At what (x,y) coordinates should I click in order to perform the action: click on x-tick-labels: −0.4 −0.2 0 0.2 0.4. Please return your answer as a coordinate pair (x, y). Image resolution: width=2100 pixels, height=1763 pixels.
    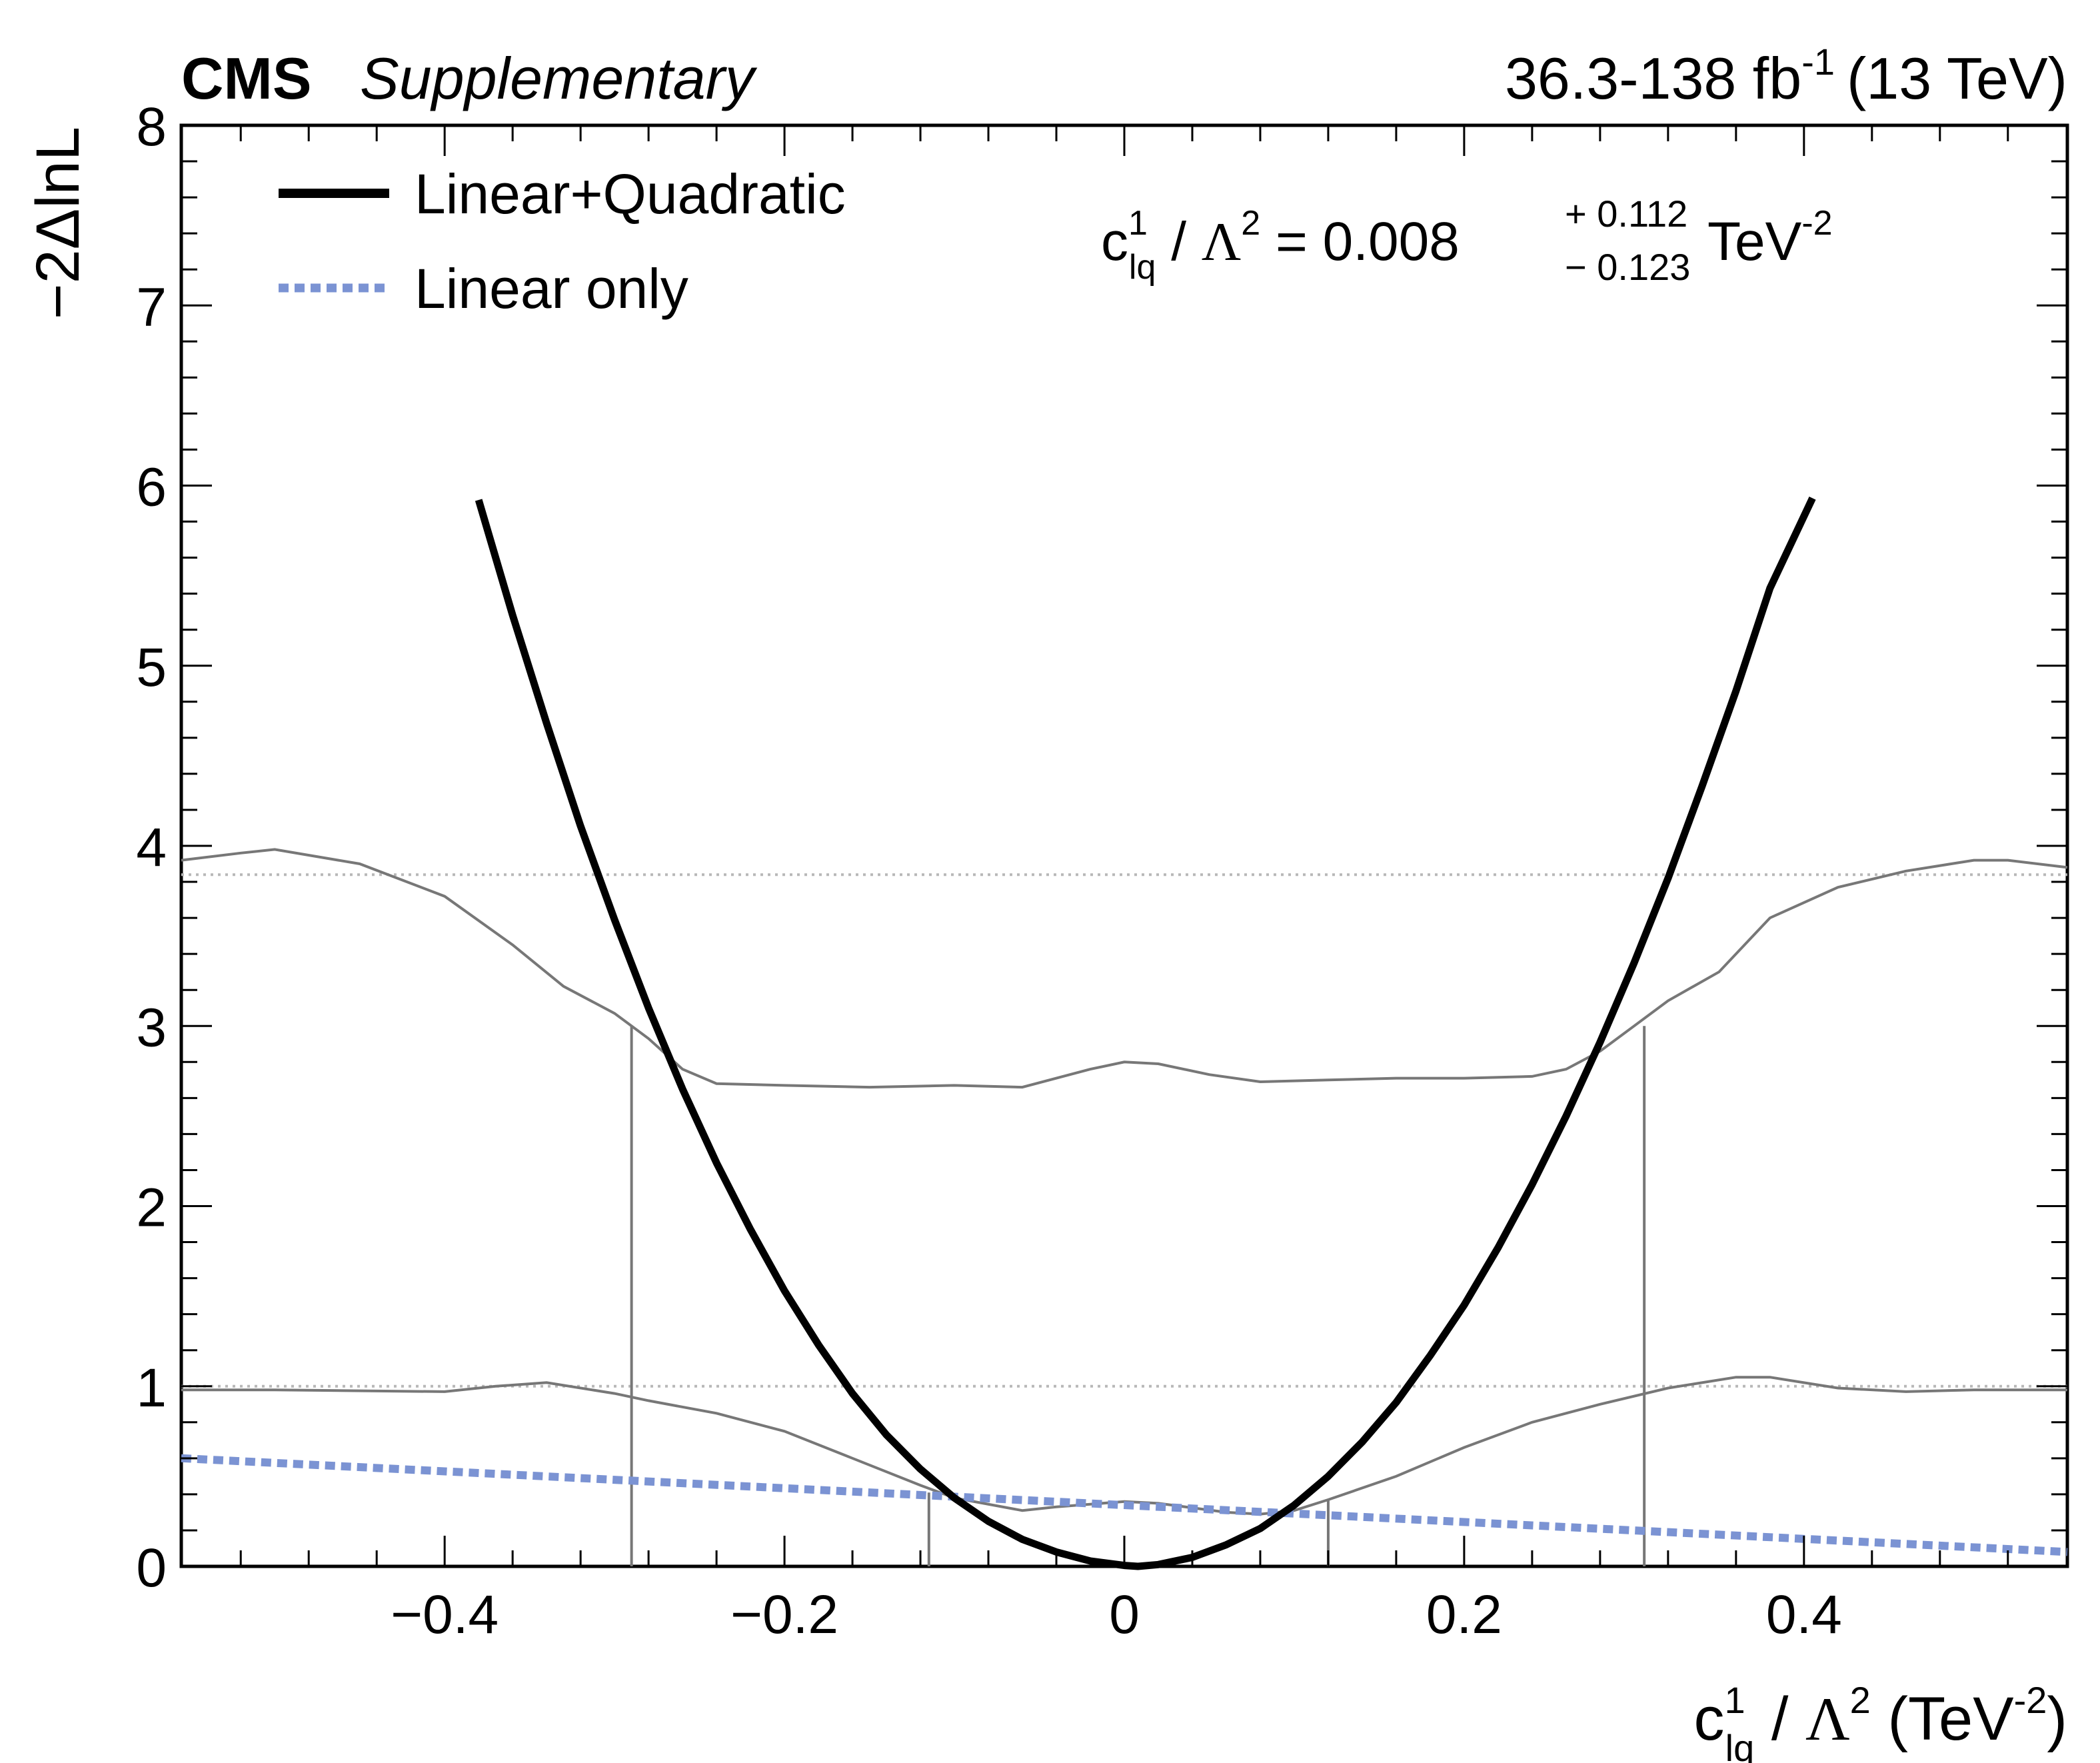
    Looking at the image, I should click on (1116, 1614).